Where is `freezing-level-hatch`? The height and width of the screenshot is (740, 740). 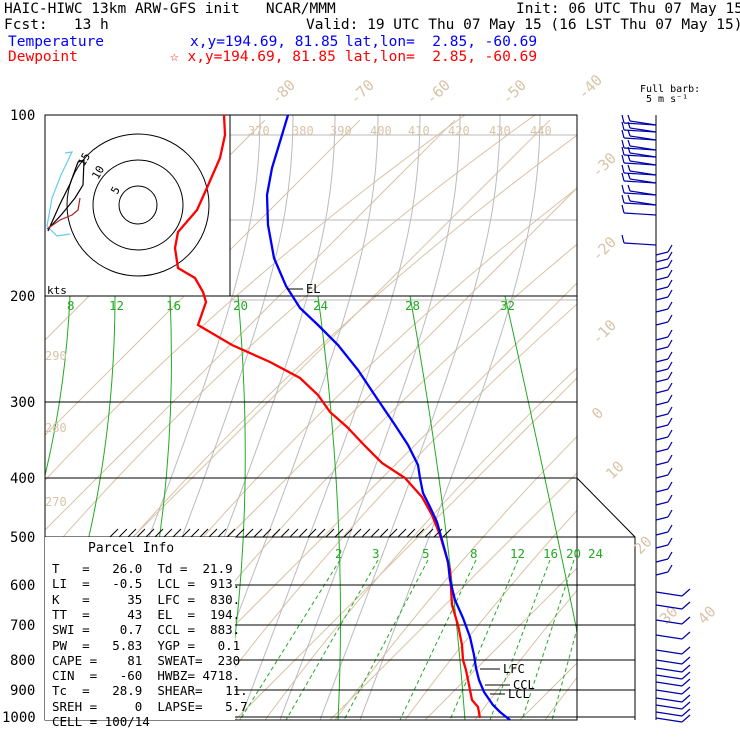 freezing-level-hatch is located at coordinates (280, 533).